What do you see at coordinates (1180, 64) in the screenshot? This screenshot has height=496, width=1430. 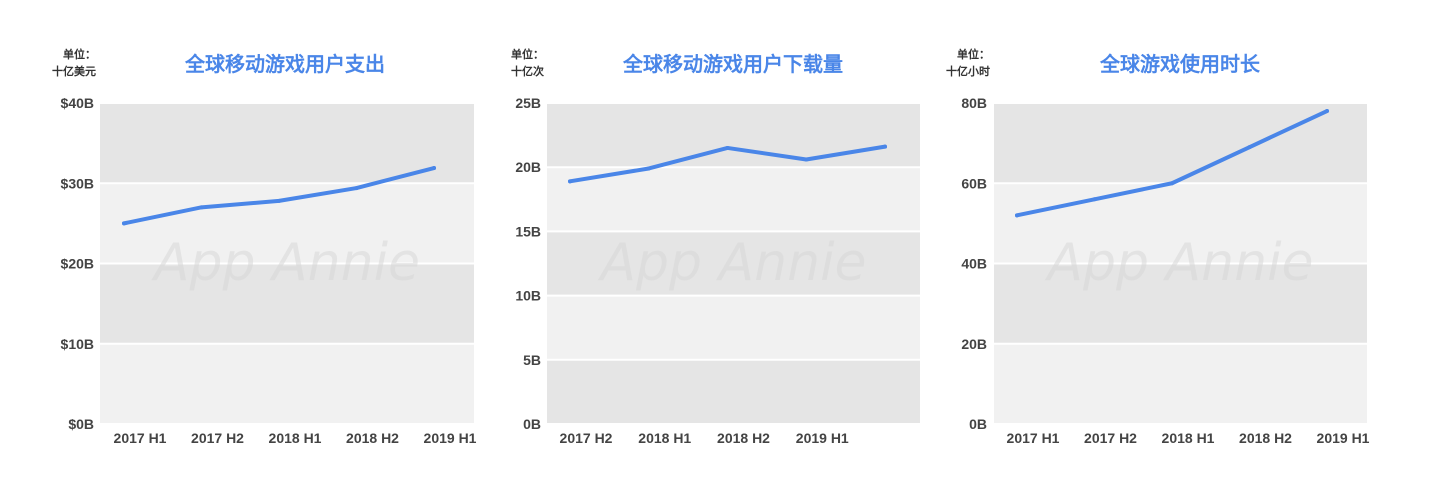 I see `chart-title: 全球游戏使用时长` at bounding box center [1180, 64].